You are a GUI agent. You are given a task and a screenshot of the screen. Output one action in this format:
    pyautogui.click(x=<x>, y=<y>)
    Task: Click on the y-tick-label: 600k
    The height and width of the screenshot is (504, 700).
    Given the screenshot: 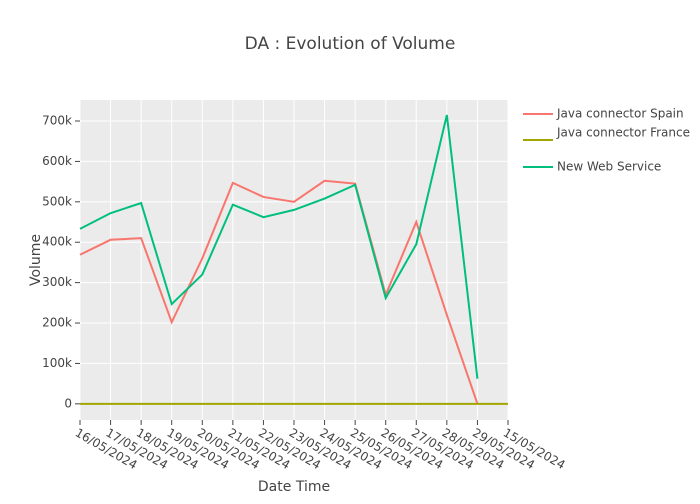 What is the action you would take?
    pyautogui.click(x=57, y=161)
    